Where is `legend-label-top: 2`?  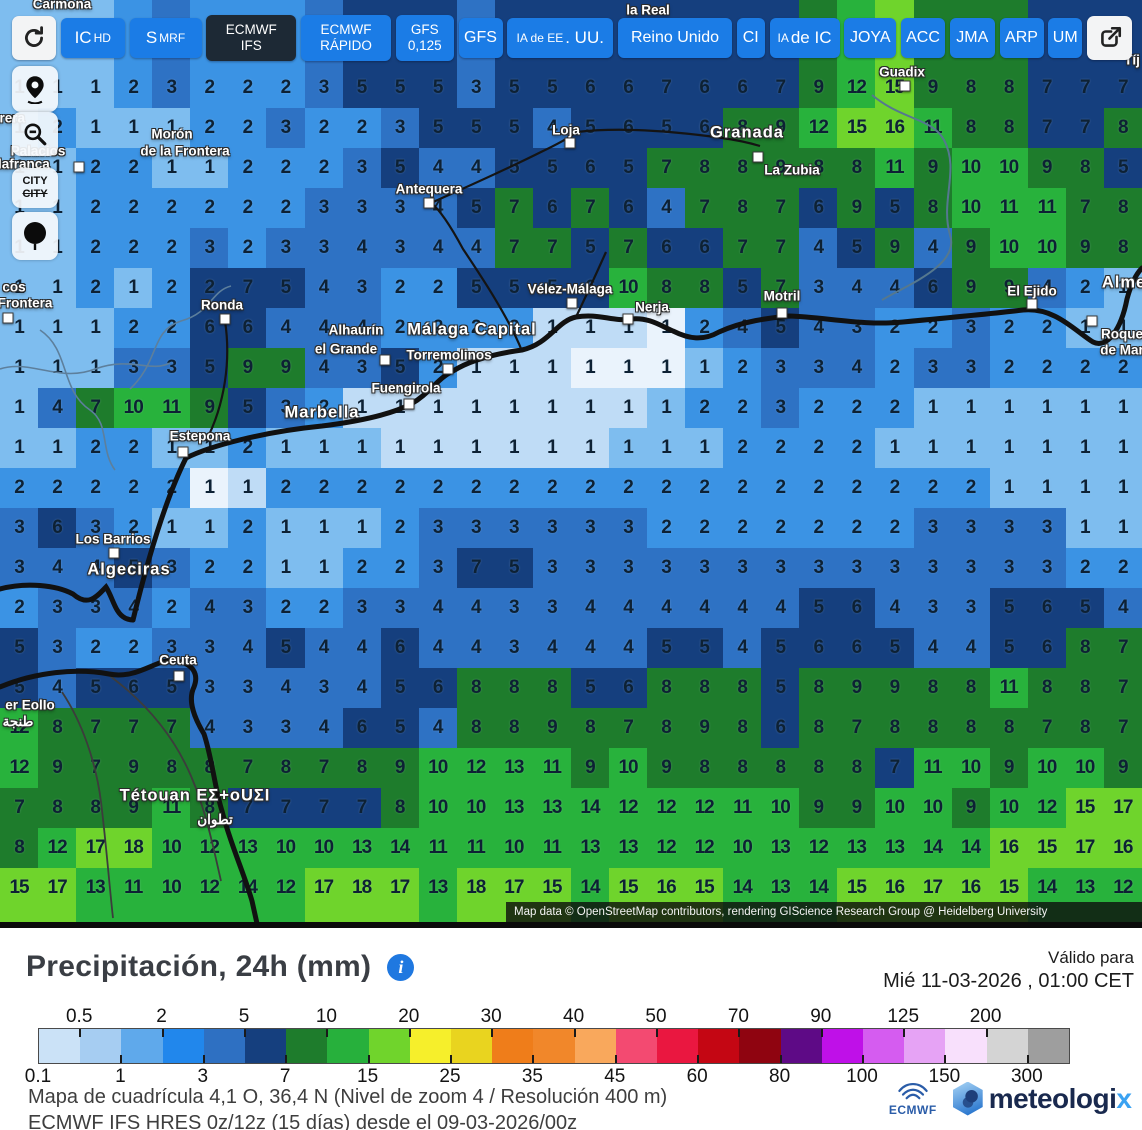
legend-label-top: 2 is located at coordinates (161, 1016).